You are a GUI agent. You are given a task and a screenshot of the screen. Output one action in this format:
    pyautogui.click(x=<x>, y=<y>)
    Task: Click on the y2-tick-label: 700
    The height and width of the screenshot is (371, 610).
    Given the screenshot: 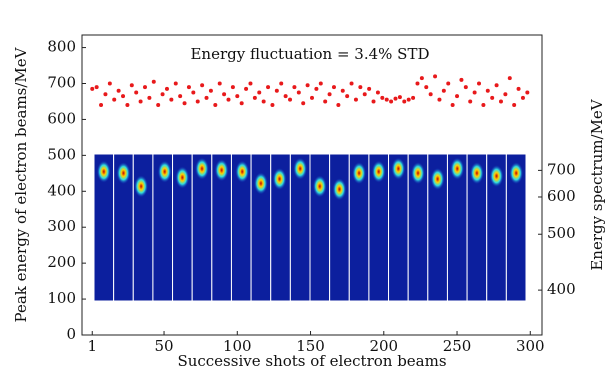 What is the action you would take?
    pyautogui.click(x=561, y=169)
    